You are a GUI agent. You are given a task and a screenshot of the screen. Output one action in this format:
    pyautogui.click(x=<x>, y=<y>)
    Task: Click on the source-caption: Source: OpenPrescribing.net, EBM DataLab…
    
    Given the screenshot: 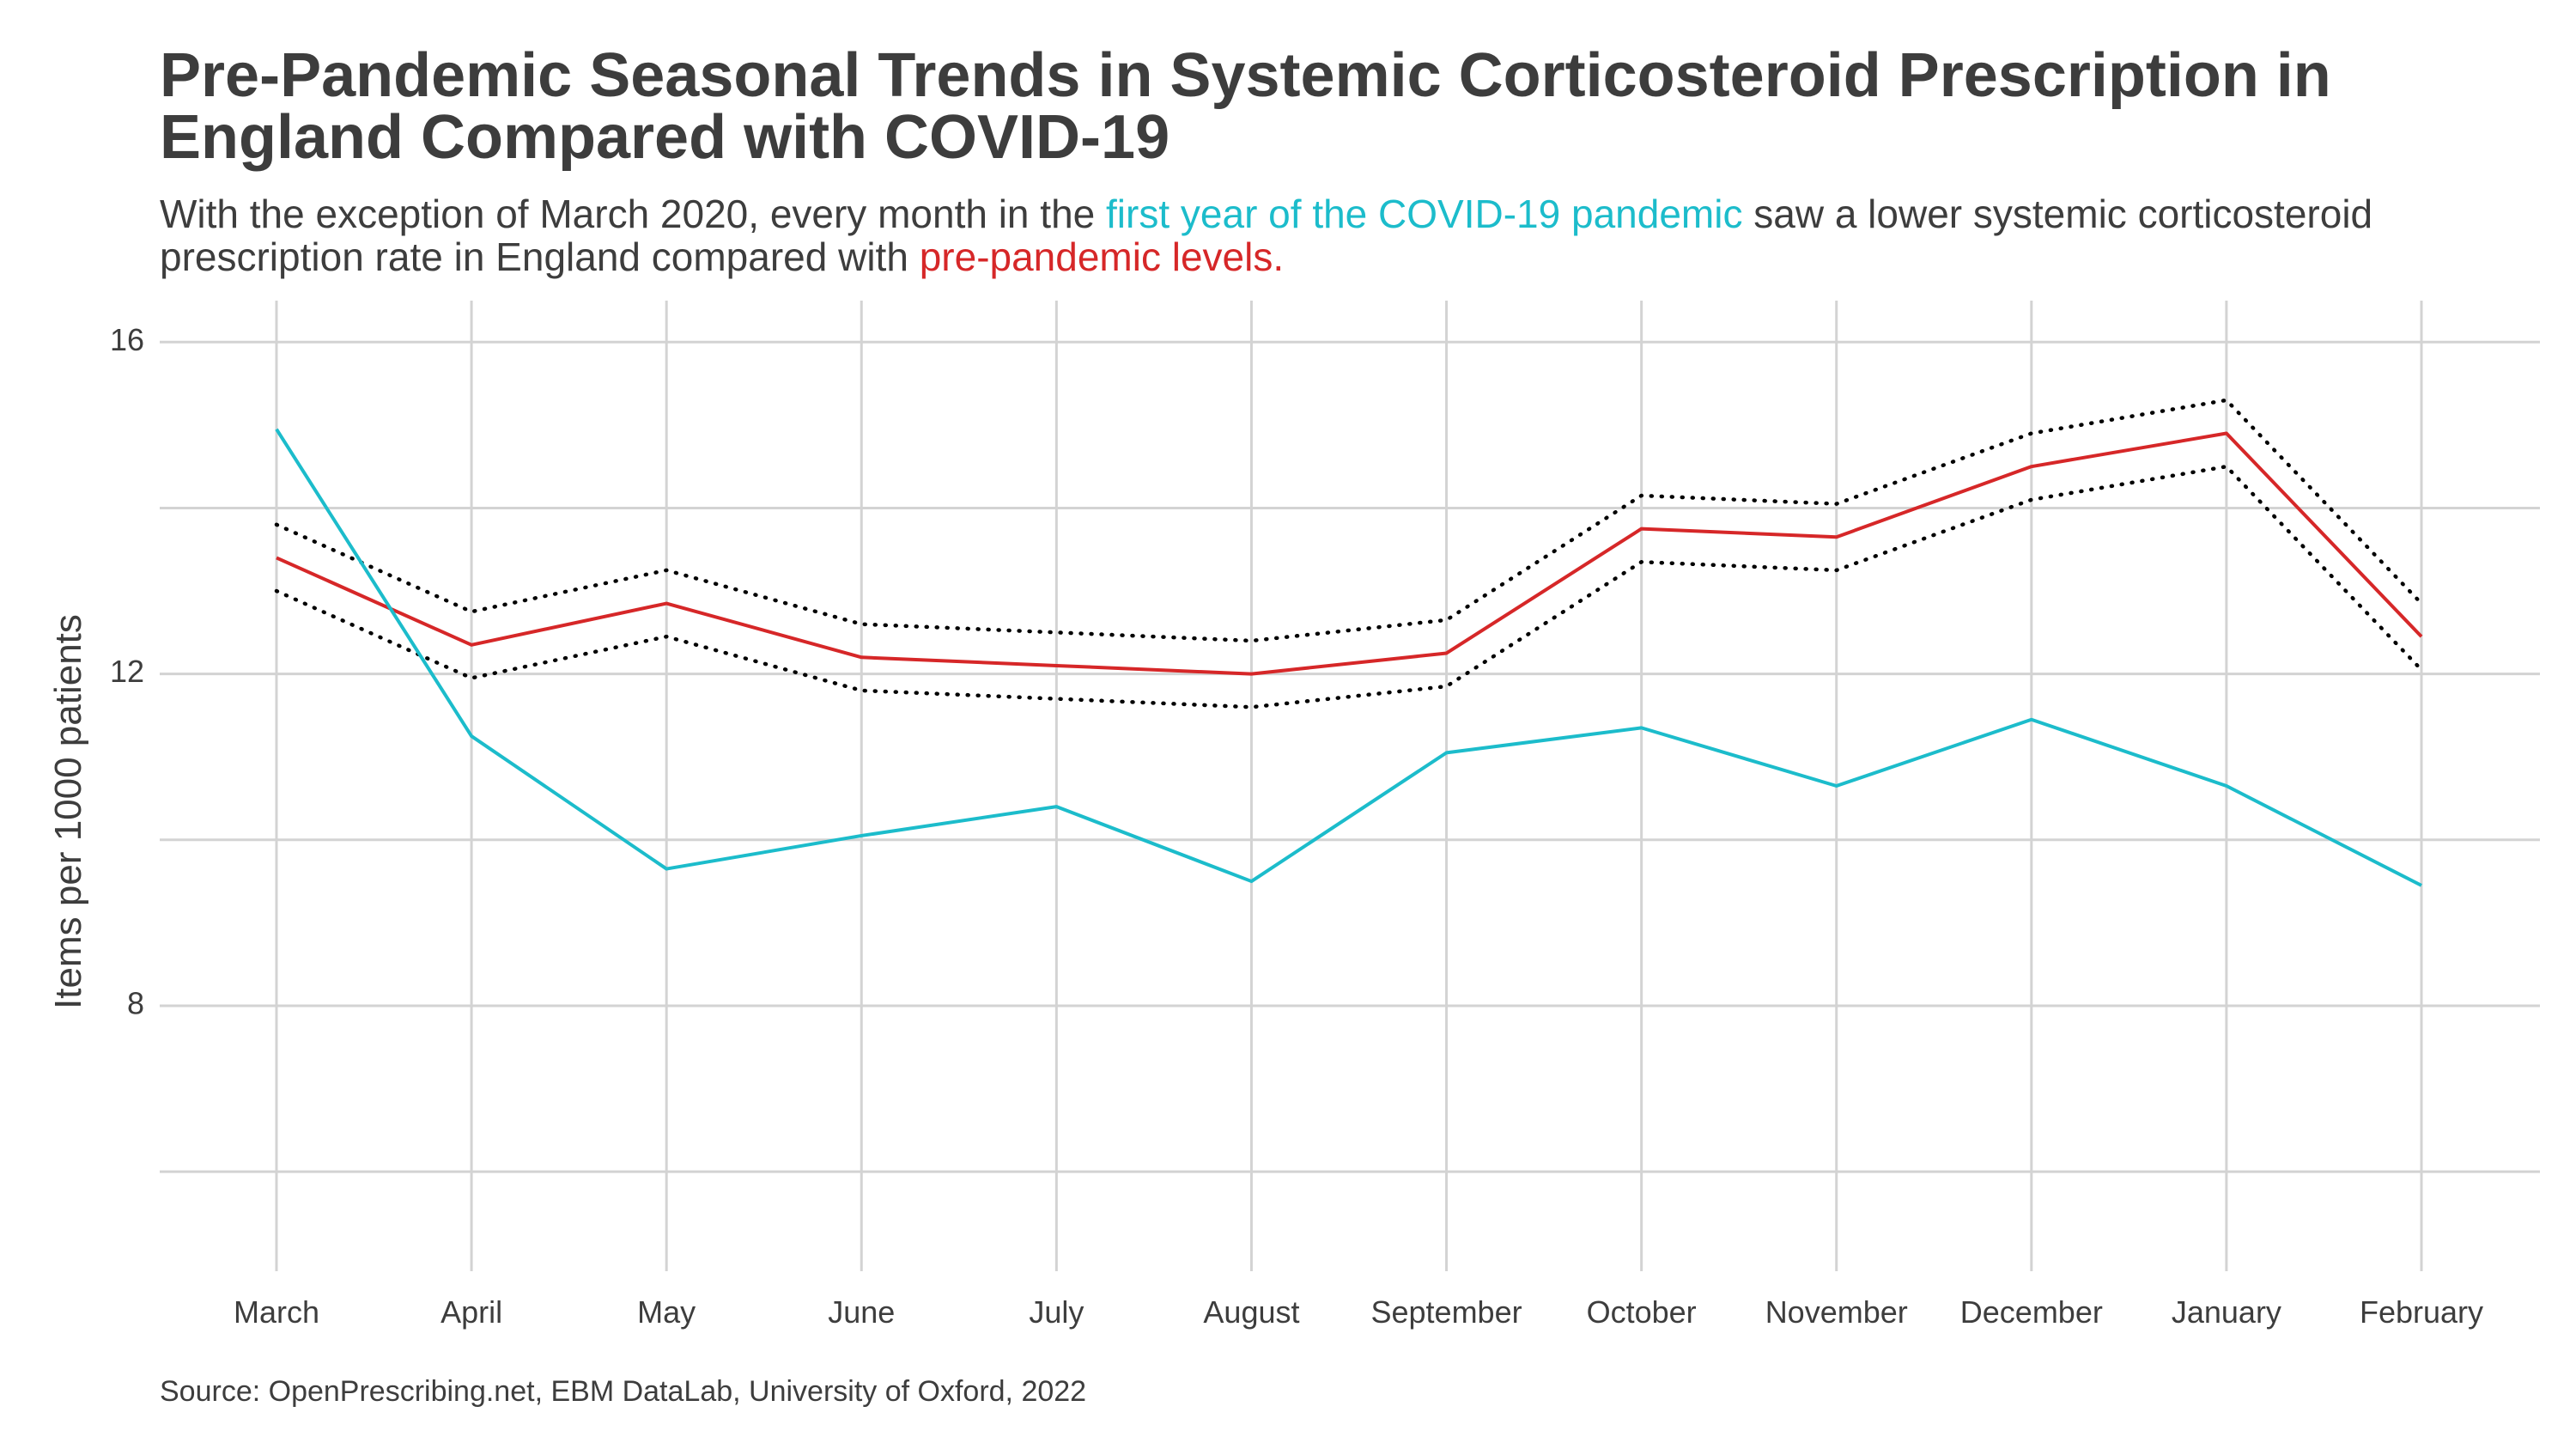 What is the action you would take?
    pyautogui.click(x=623, y=1391)
    